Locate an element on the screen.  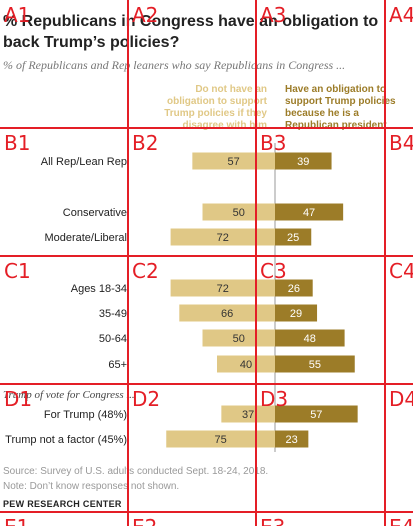
grid-cell-label-E3: E3 is located at coordinates (272, 520).